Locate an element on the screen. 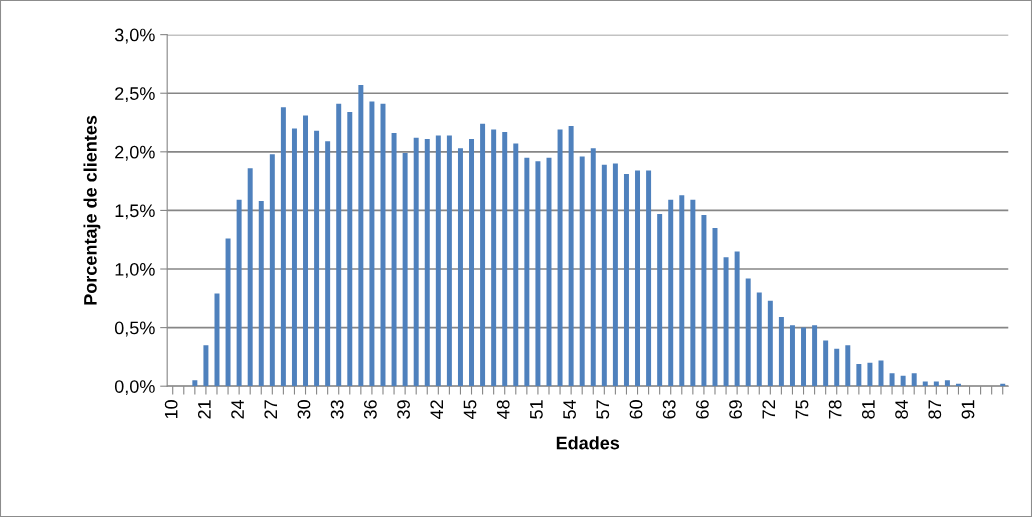 Image resolution: width=1032 pixels, height=517 pixels. x-tick-label: 81 is located at coordinates (868, 409).